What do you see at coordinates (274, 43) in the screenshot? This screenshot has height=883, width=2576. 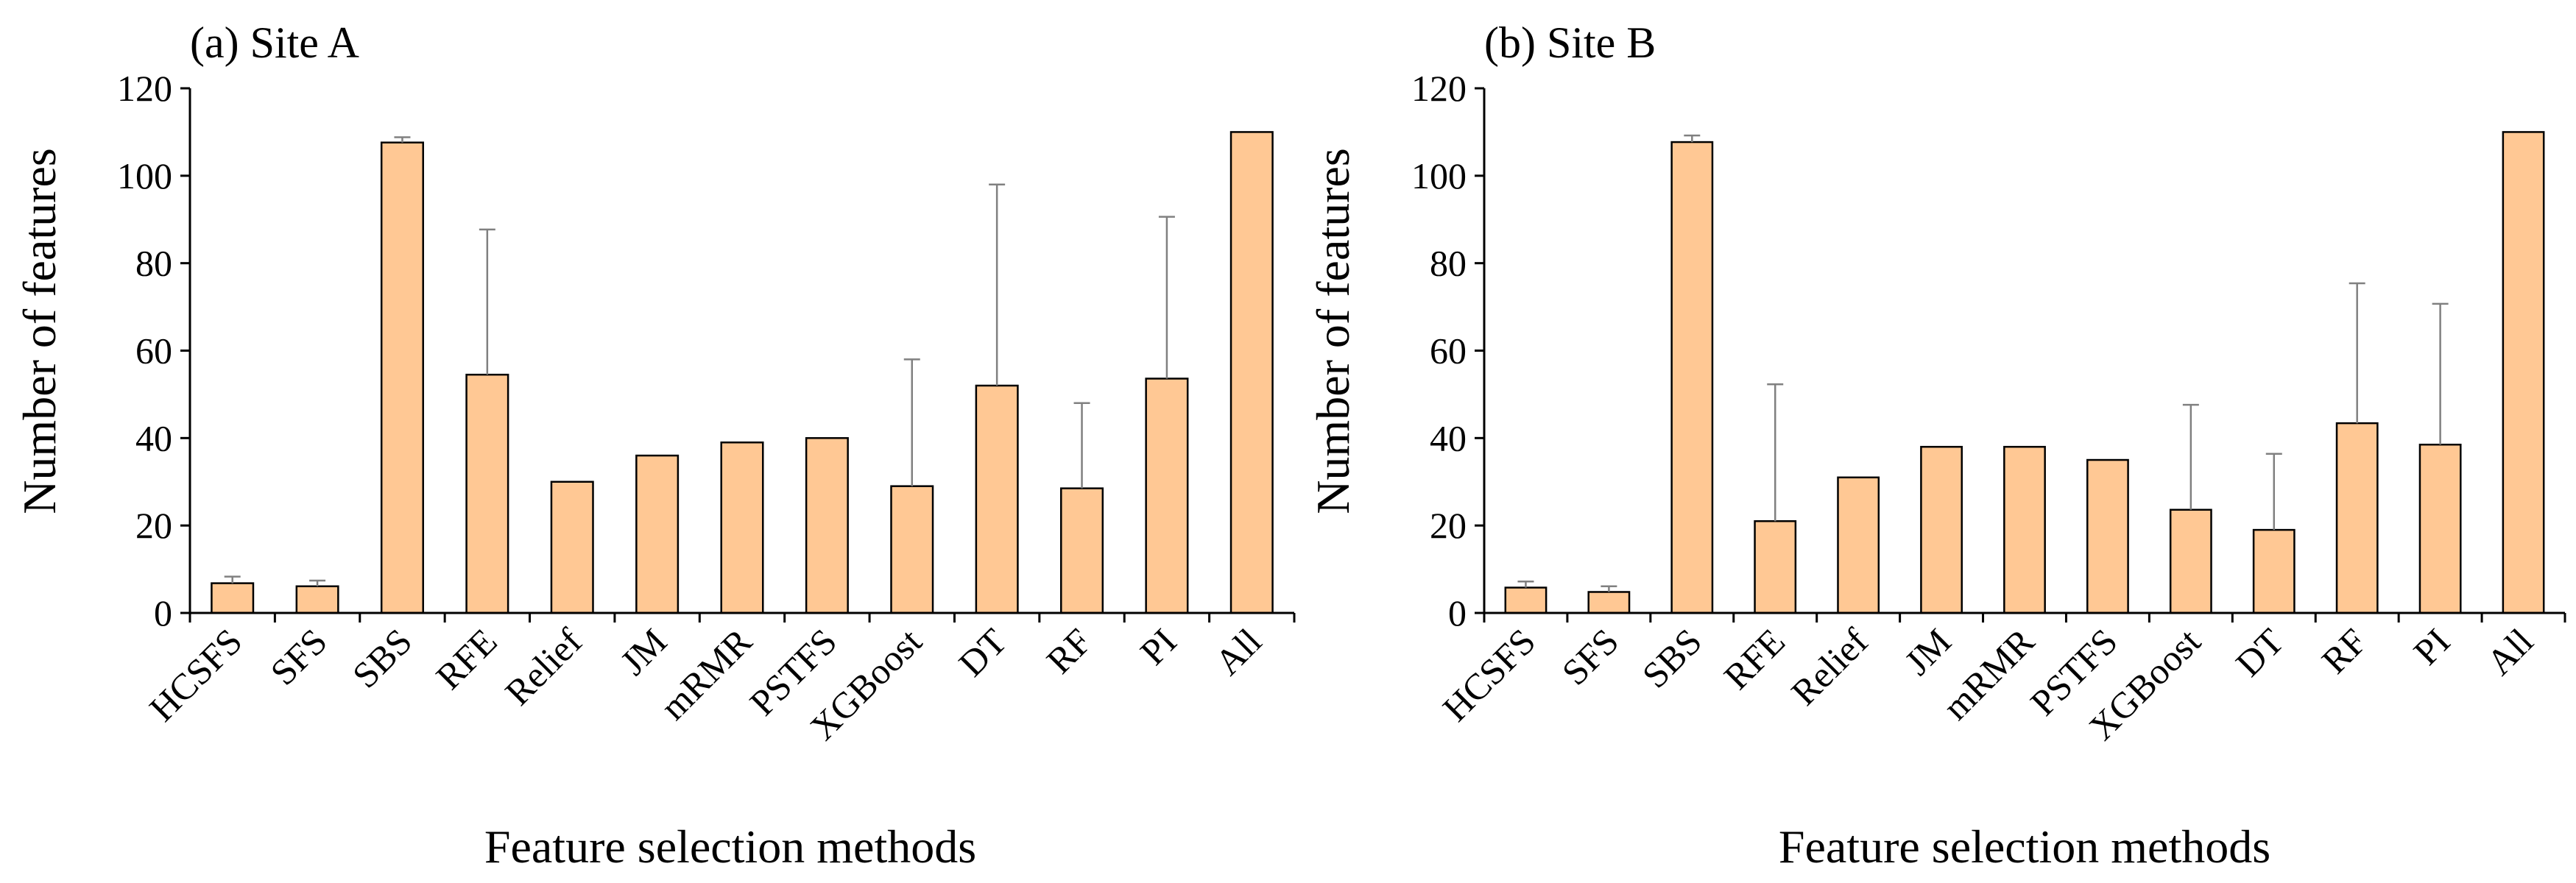 I see `chart-title: (a) Site A` at bounding box center [274, 43].